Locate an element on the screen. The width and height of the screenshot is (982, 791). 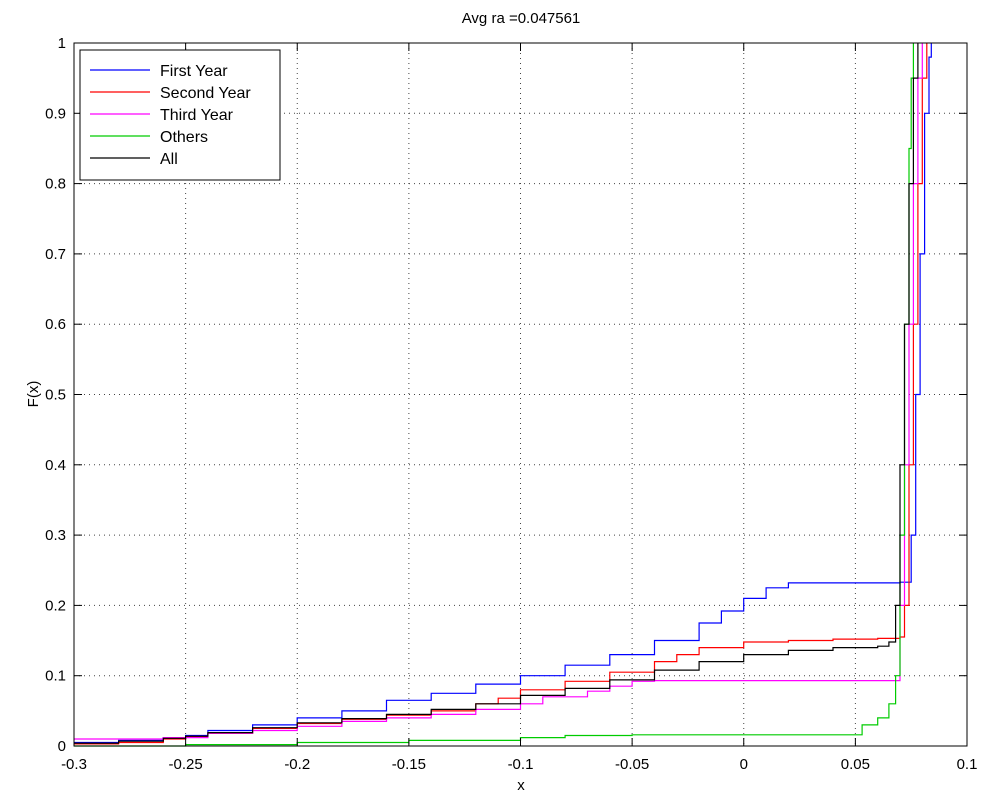
x-tick-label: -0.3 is located at coordinates (74, 764).